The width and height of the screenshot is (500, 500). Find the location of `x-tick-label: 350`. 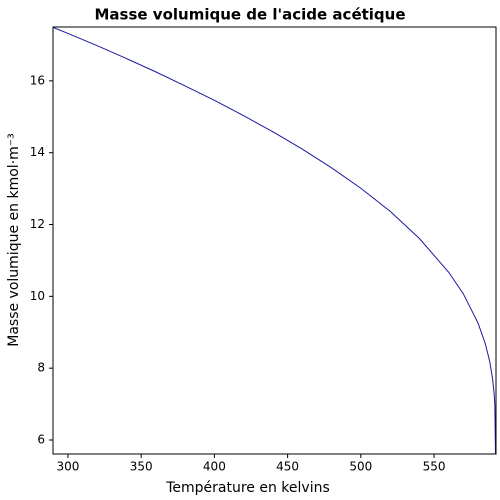

x-tick-label: 350 is located at coordinates (141, 467).